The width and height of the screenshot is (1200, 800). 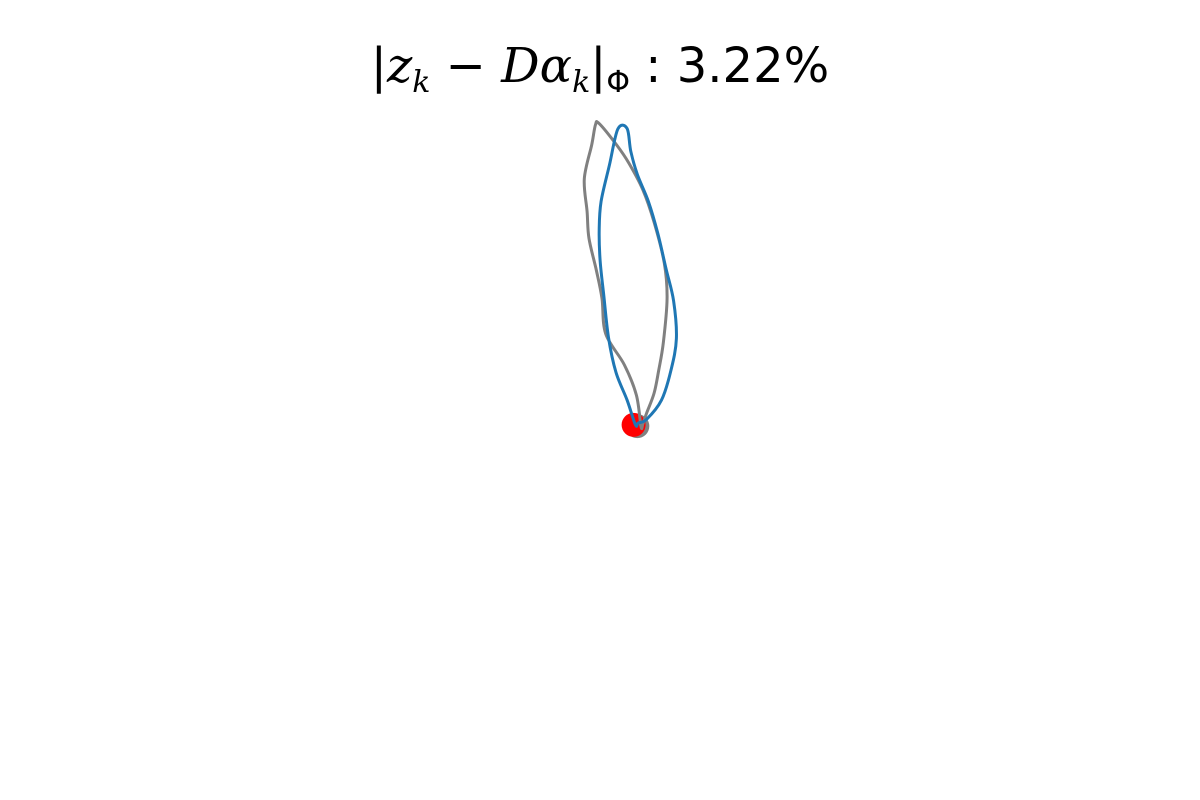 I want to click on chart-title: |zk − Dαk|Φ : 3.22%, so click(x=600, y=69).